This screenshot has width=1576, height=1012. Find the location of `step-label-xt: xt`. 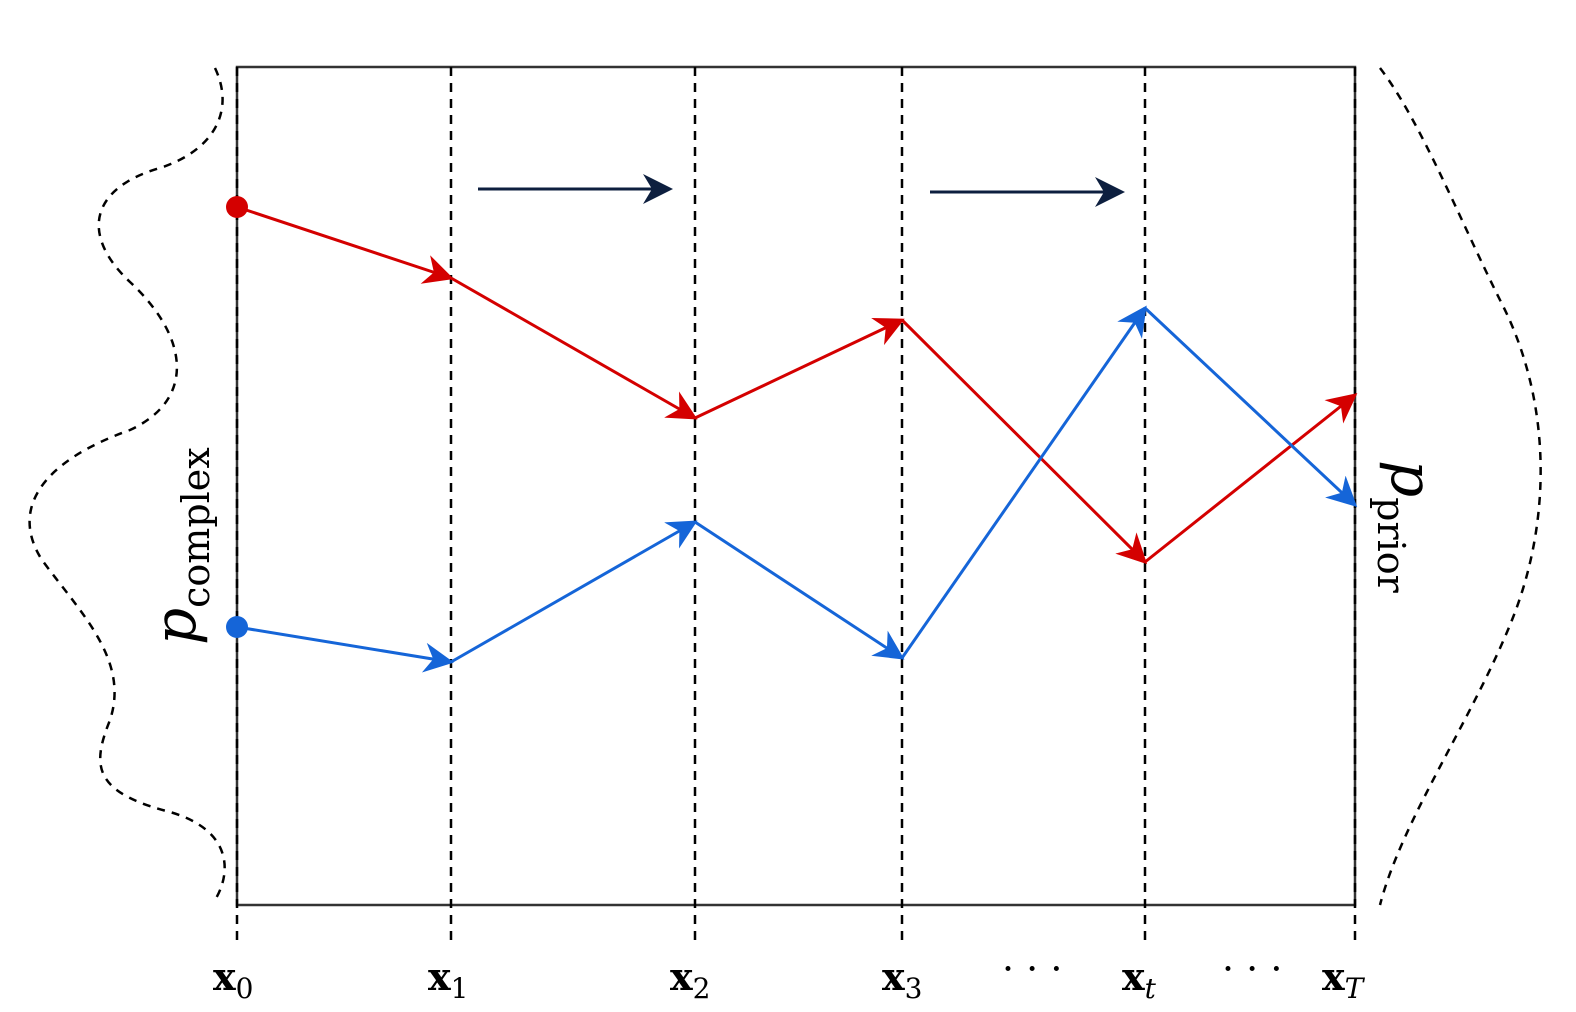

step-label-xt: xt is located at coordinates (1139, 979).